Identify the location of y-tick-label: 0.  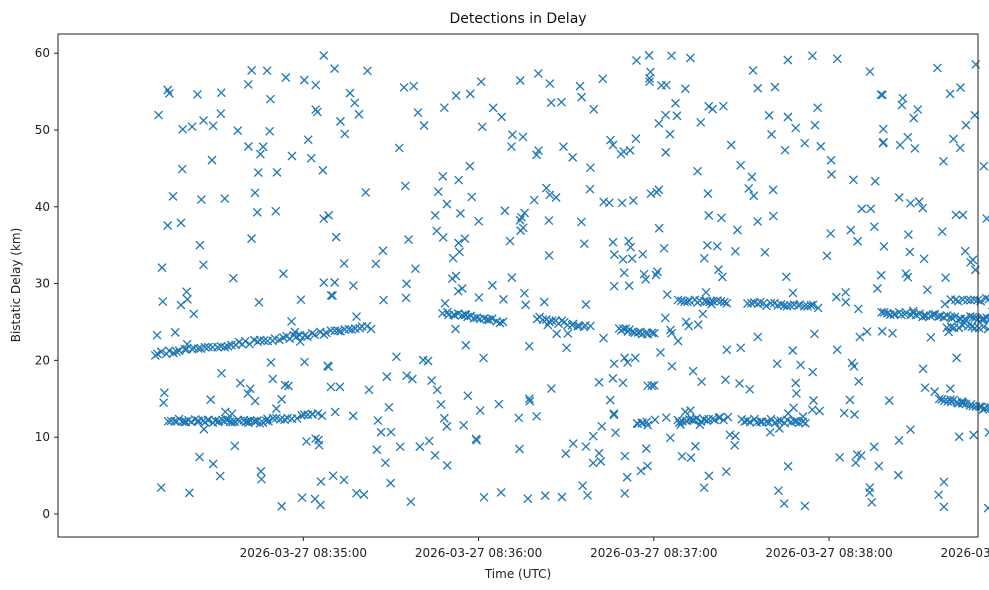
(46, 514).